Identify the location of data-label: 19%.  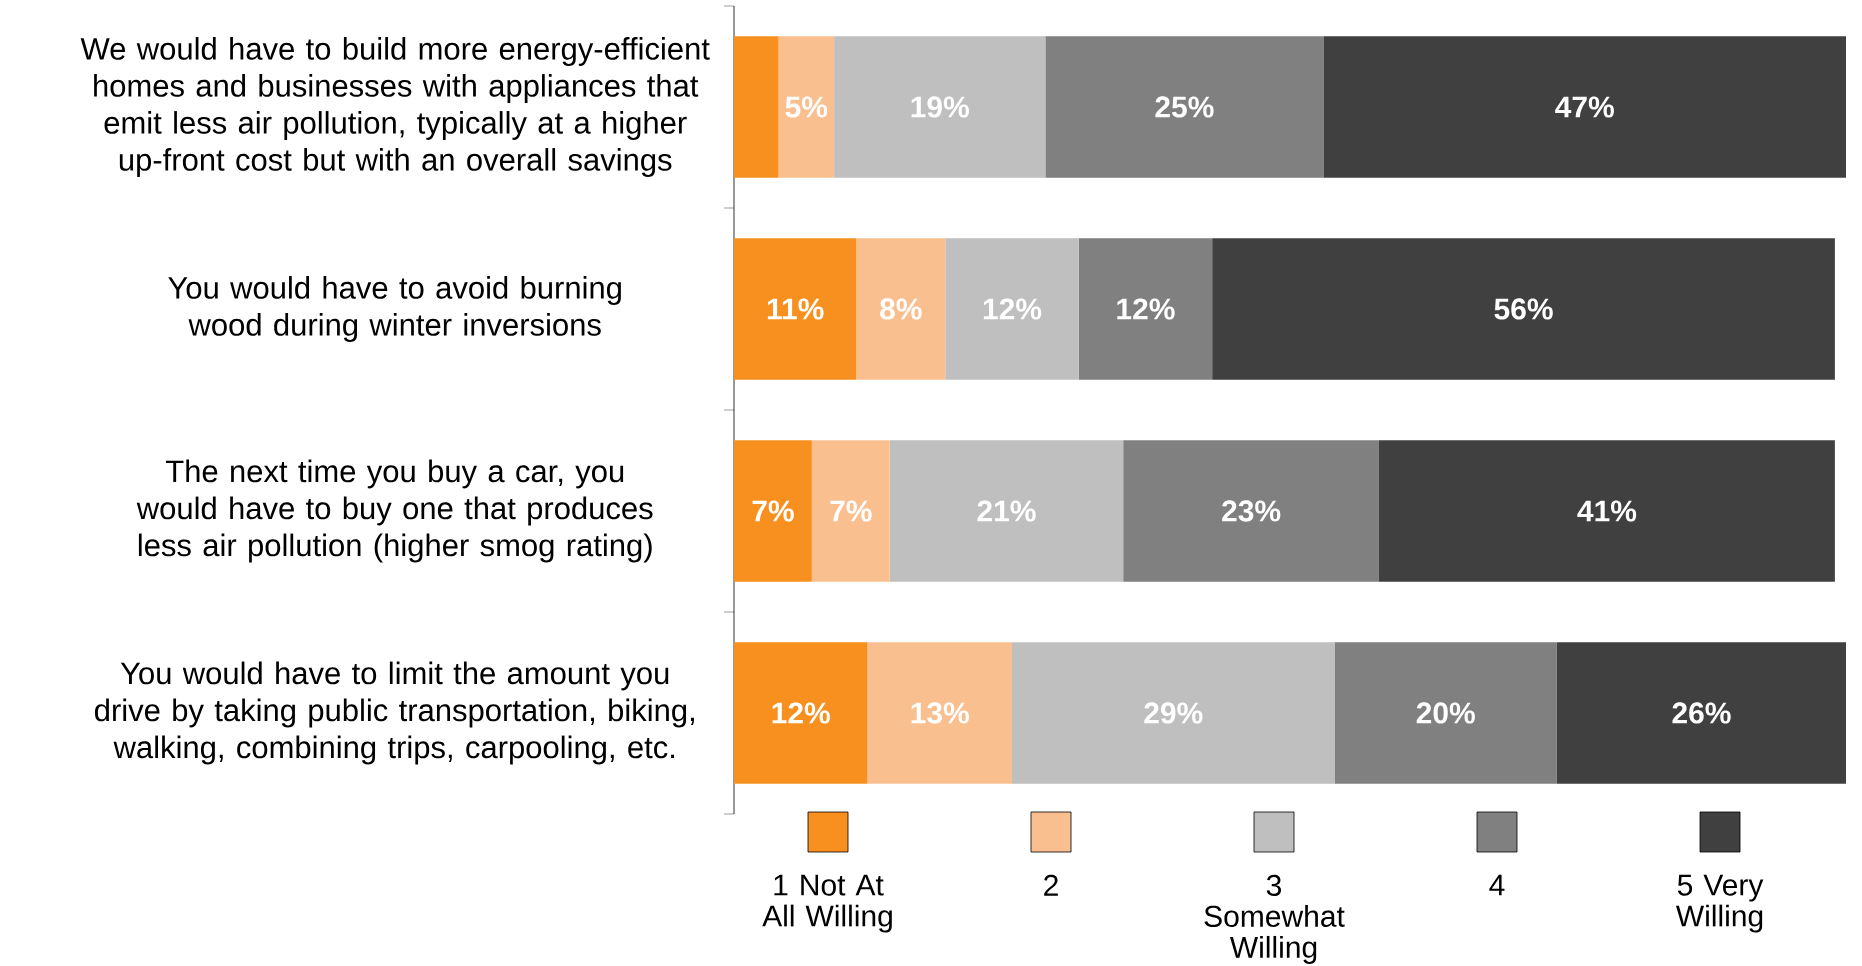
(940, 107).